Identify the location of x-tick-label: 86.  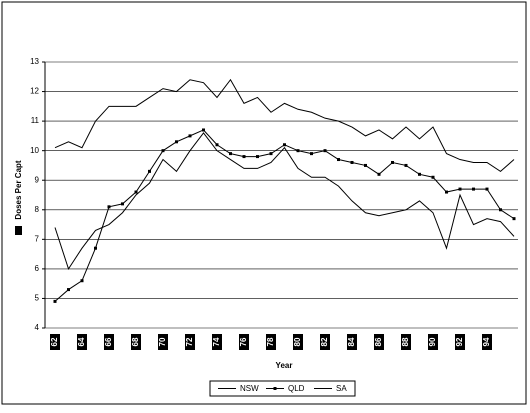
(378, 341).